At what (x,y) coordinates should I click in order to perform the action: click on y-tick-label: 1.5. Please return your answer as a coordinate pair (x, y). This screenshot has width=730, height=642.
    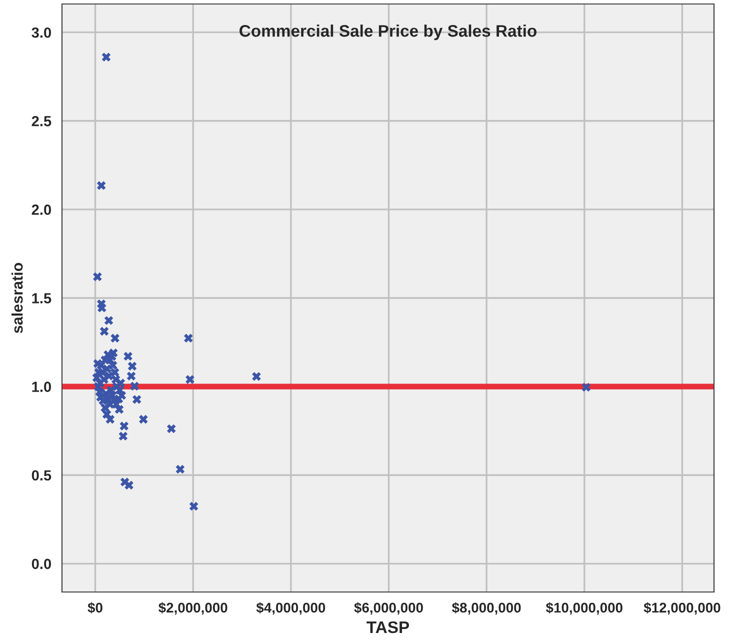
    Looking at the image, I should click on (42, 298).